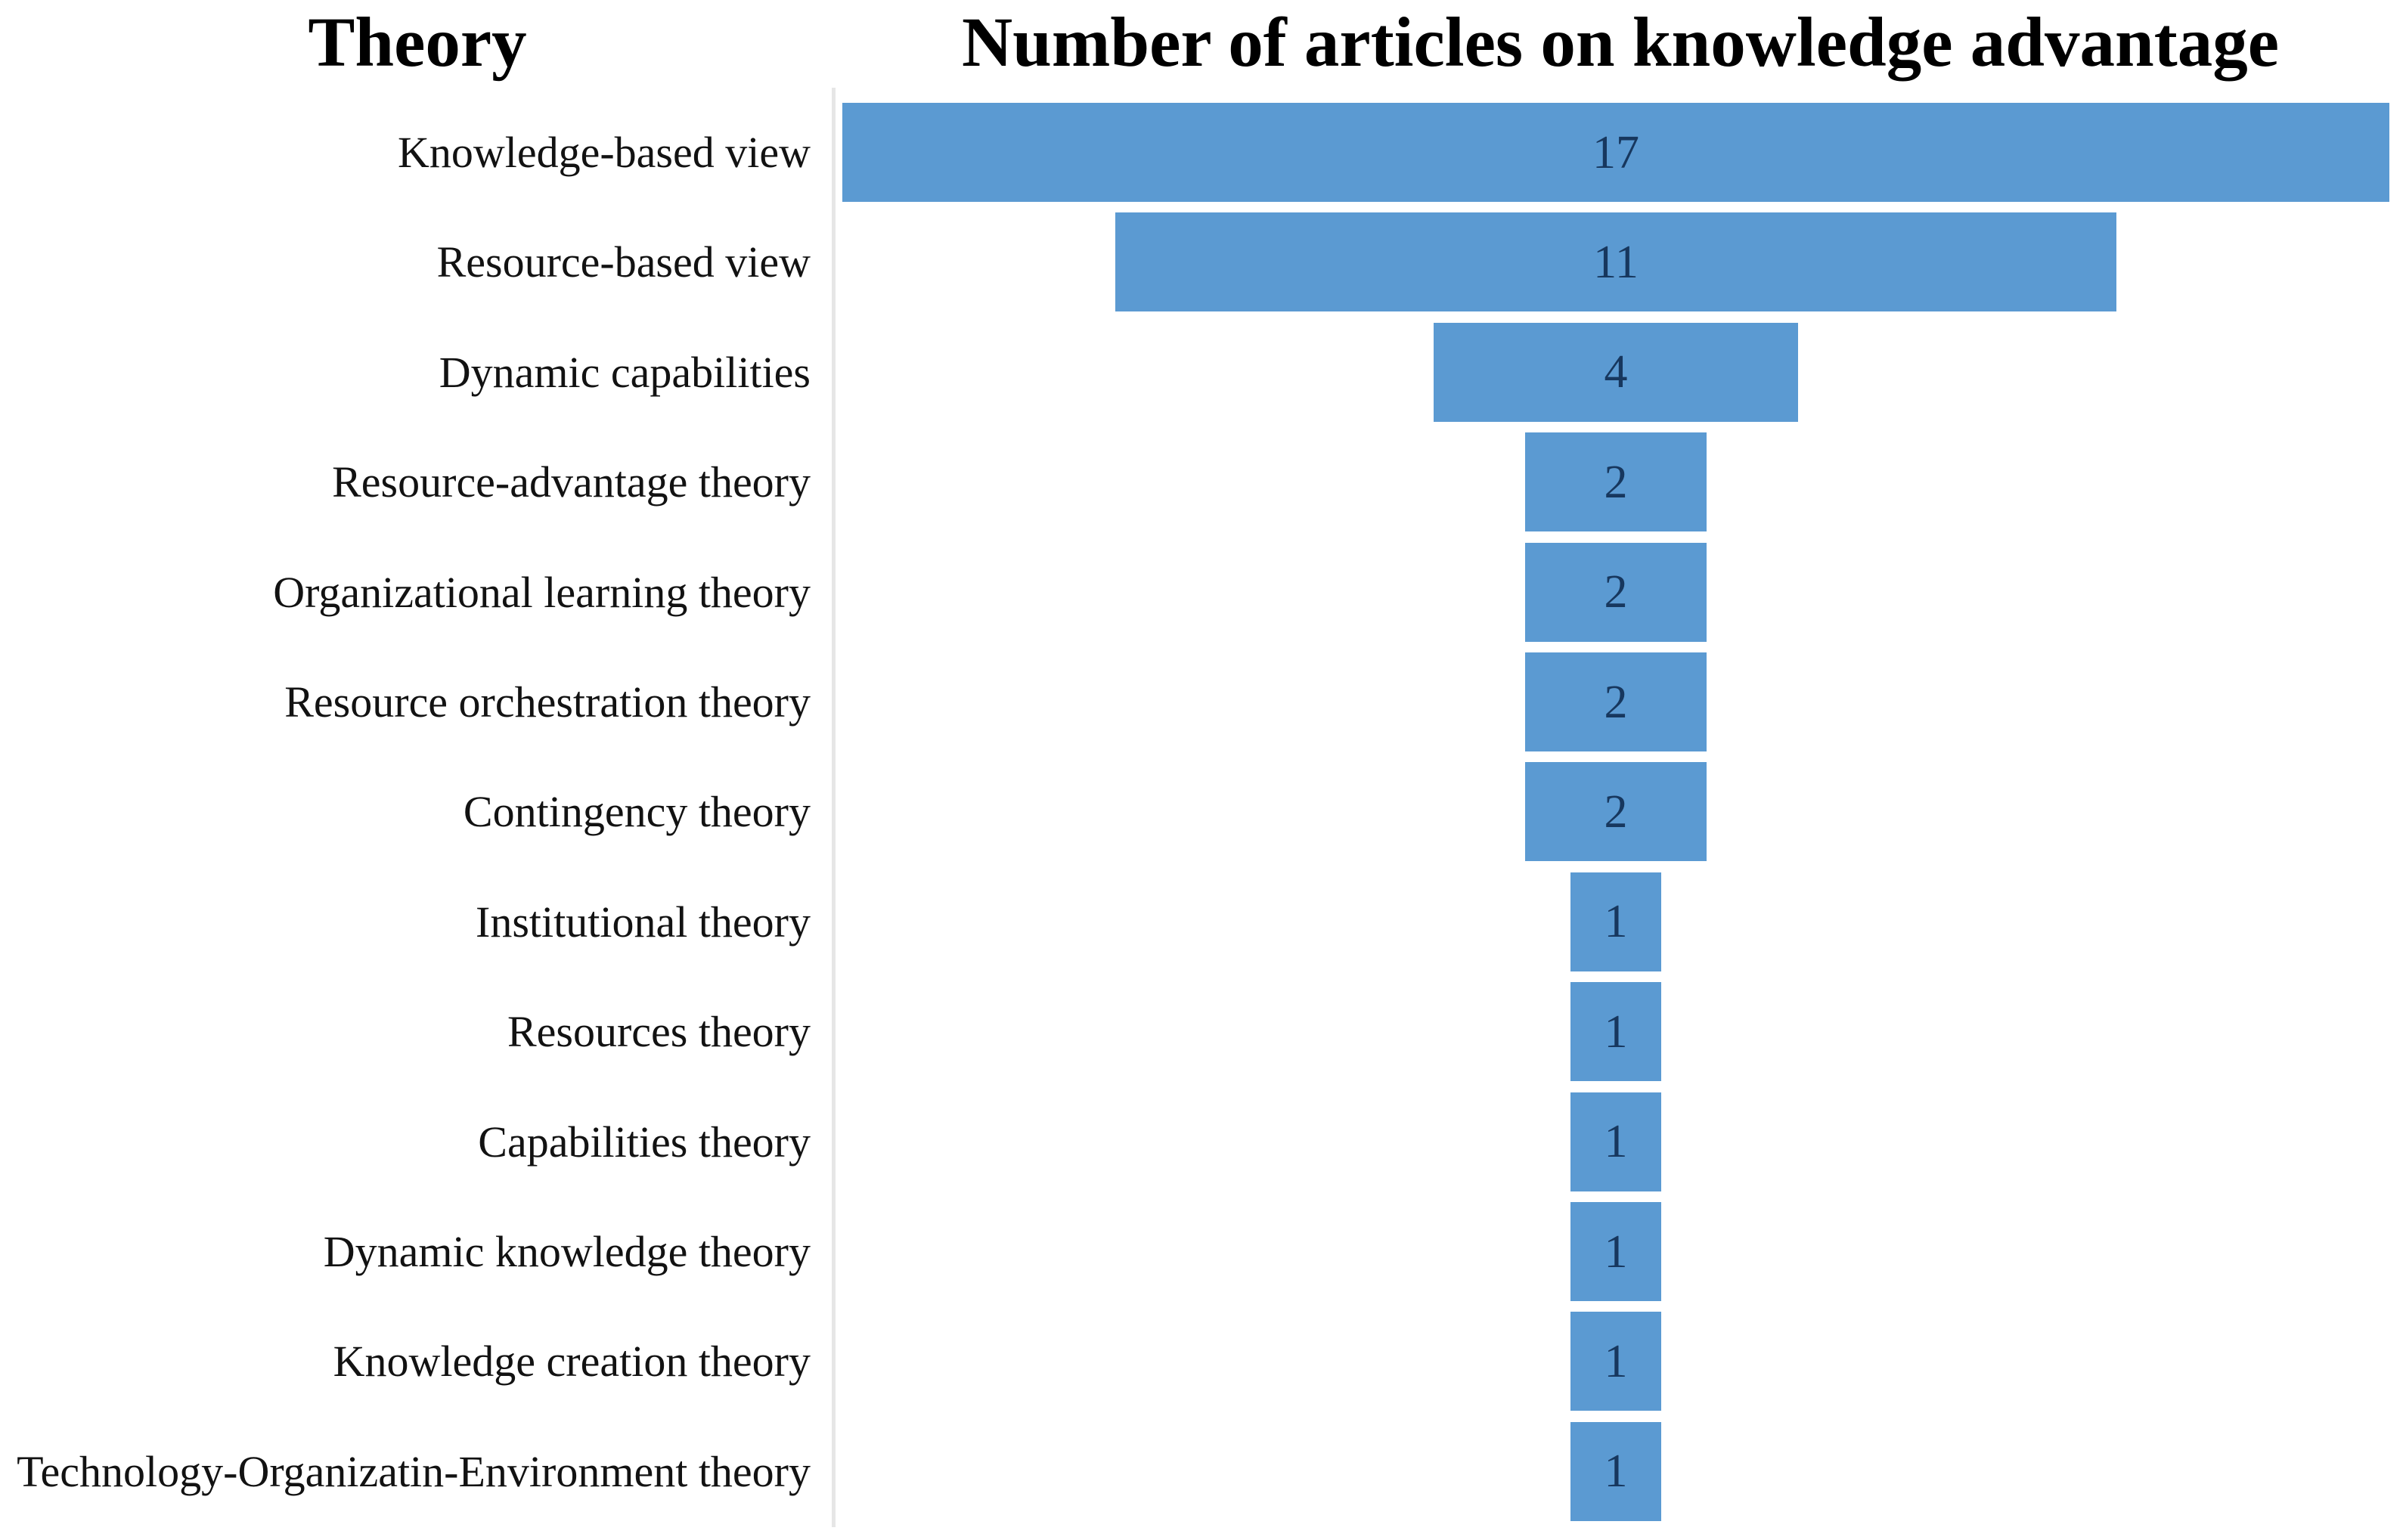  Describe the element at coordinates (659, 1032) in the screenshot. I see `category-label: Resources theory` at that location.